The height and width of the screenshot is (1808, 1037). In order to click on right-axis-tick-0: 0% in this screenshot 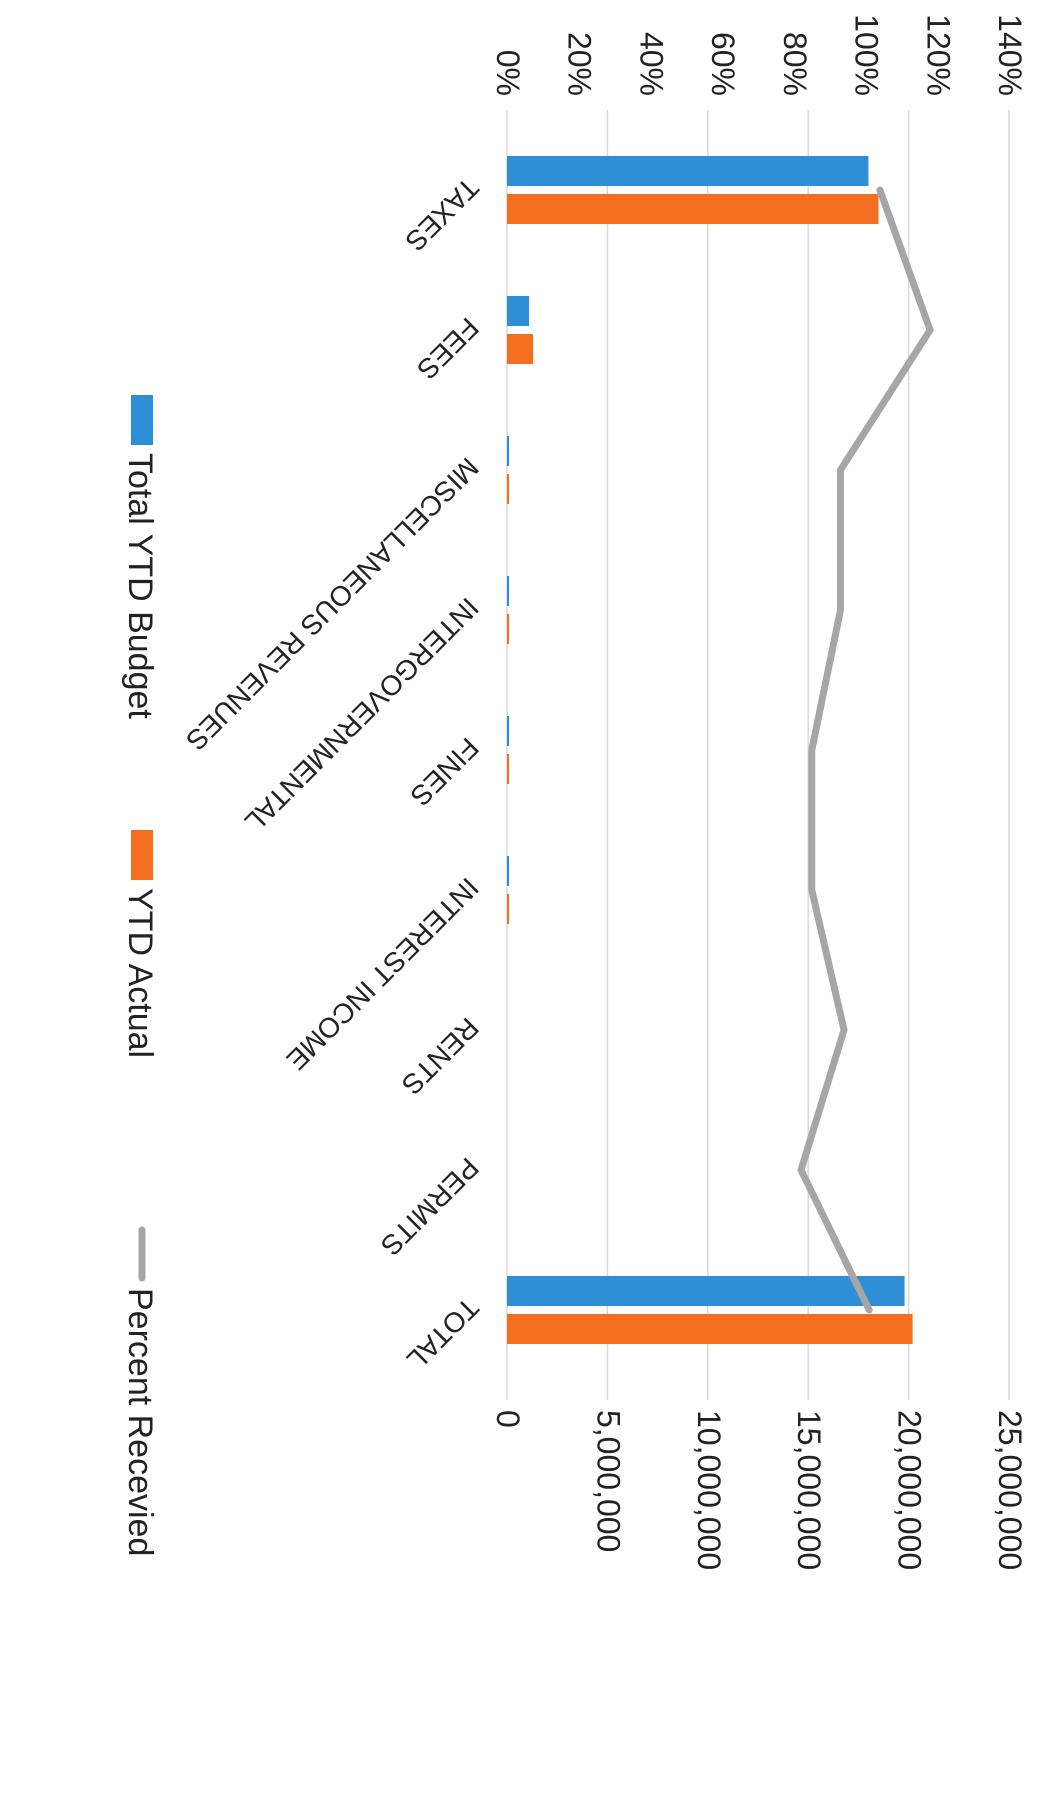, I will do `click(508, 73)`.